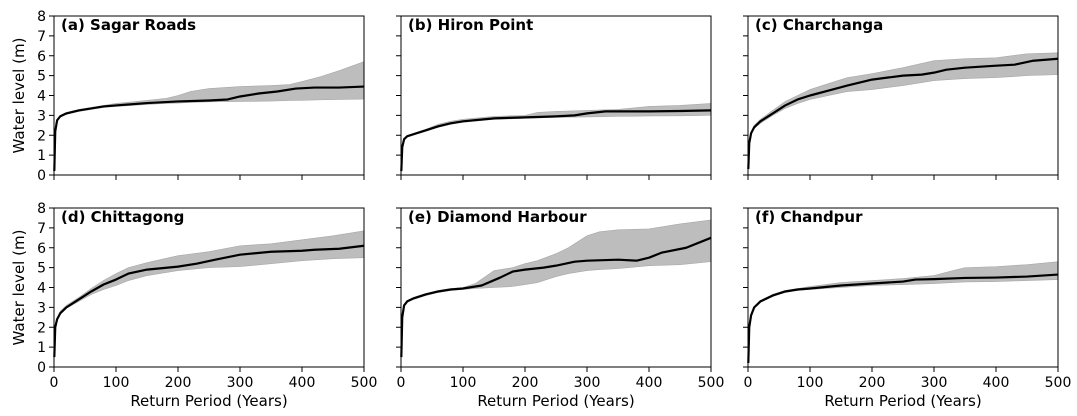  I want to click on panel-title: (f) Chandpur, so click(809, 217).